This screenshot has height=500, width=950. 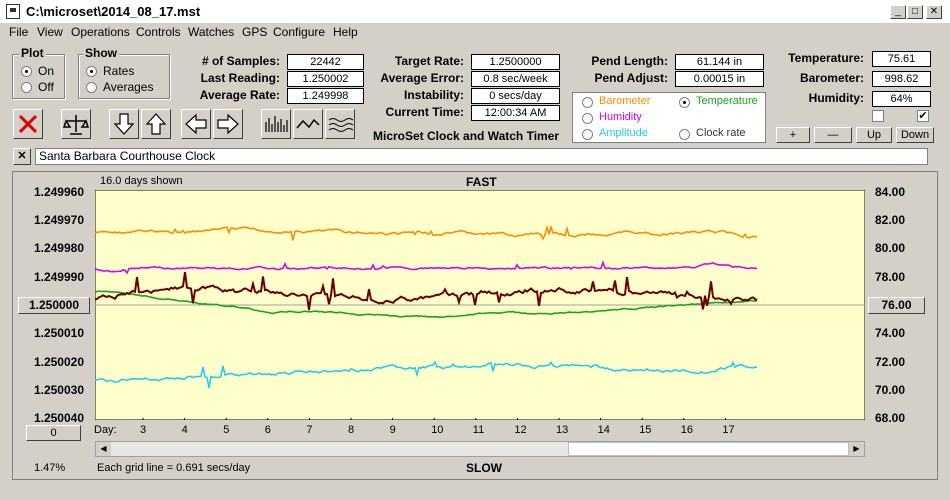 What do you see at coordinates (890, 220) in the screenshot?
I see `right-tick-label: 82.00` at bounding box center [890, 220].